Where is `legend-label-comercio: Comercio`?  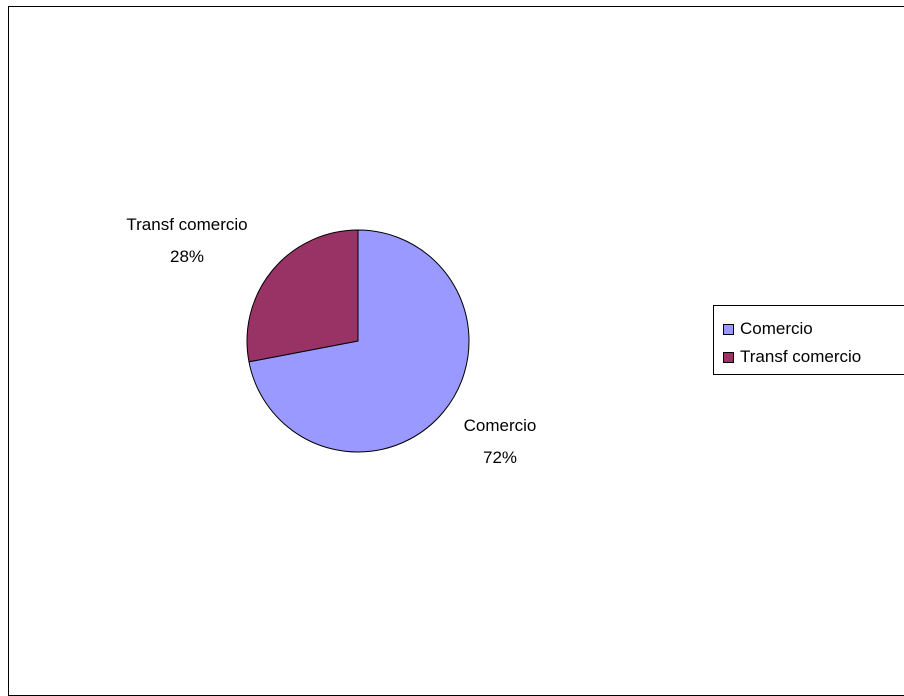 legend-label-comercio: Comercio is located at coordinates (776, 328).